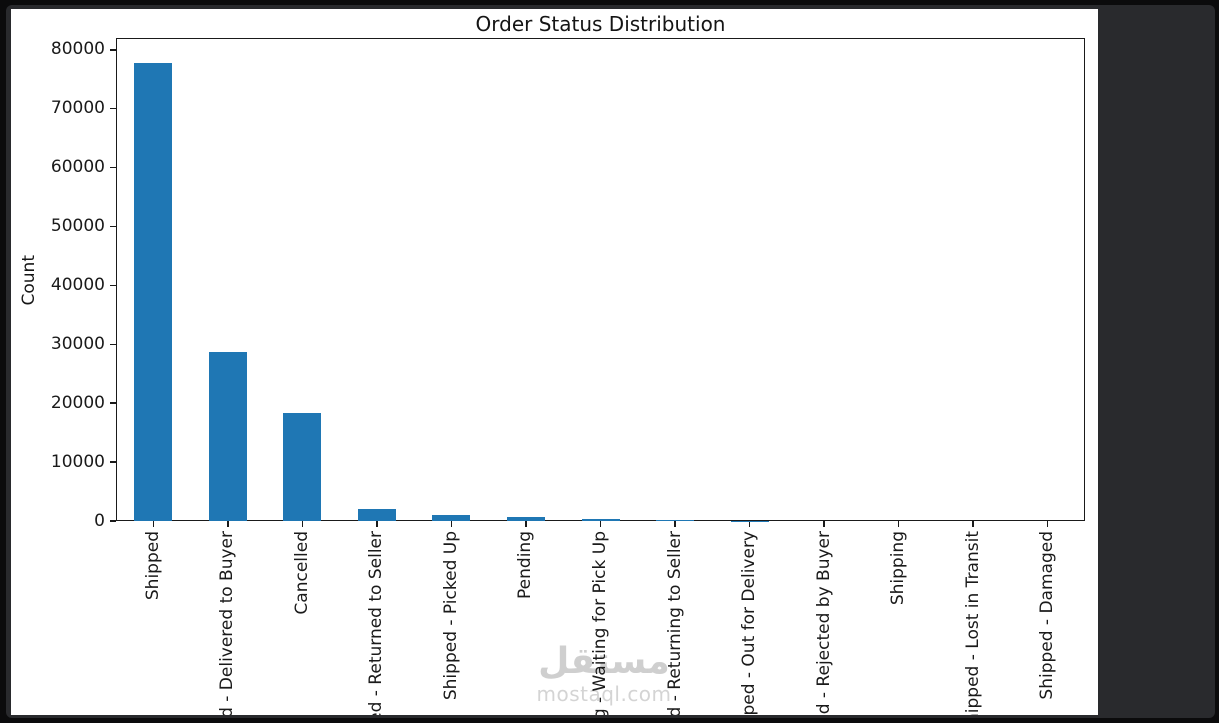 This screenshot has width=1219, height=723. I want to click on x-tick-label: Shipped - Damaged, so click(1047, 615).